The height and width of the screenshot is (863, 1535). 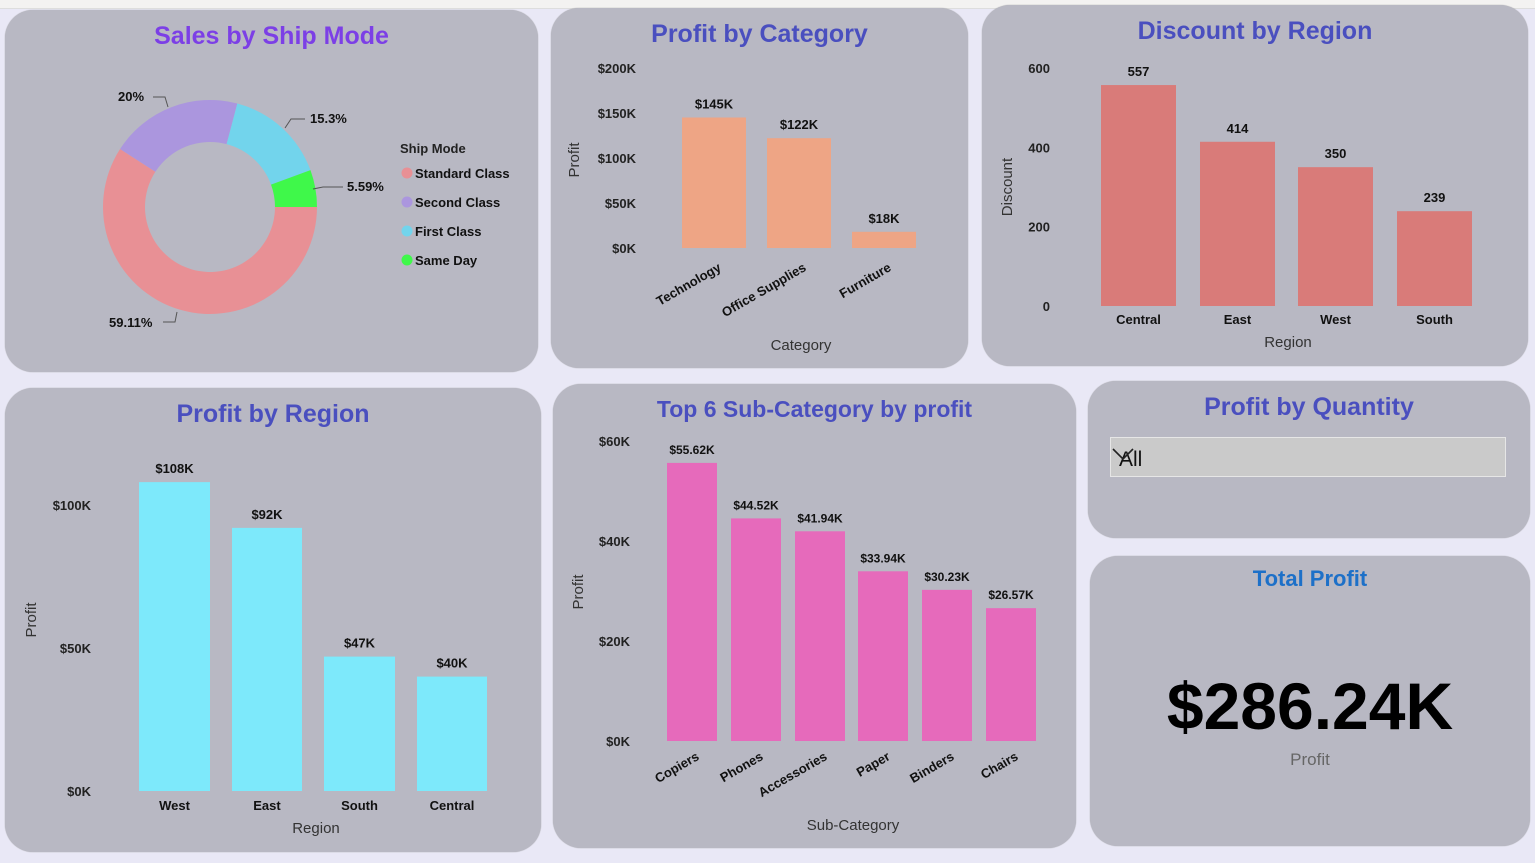 What do you see at coordinates (615, 441) in the screenshot?
I see `y-tick-label: $60K` at bounding box center [615, 441].